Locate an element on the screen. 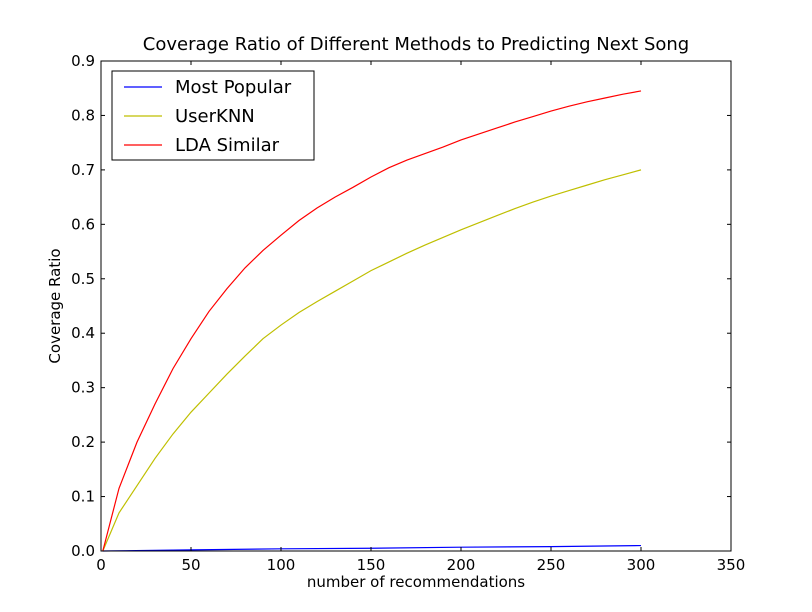 Image resolution: width=812 pixels, height=612 pixels. x-tick-label: 350 is located at coordinates (731, 565).